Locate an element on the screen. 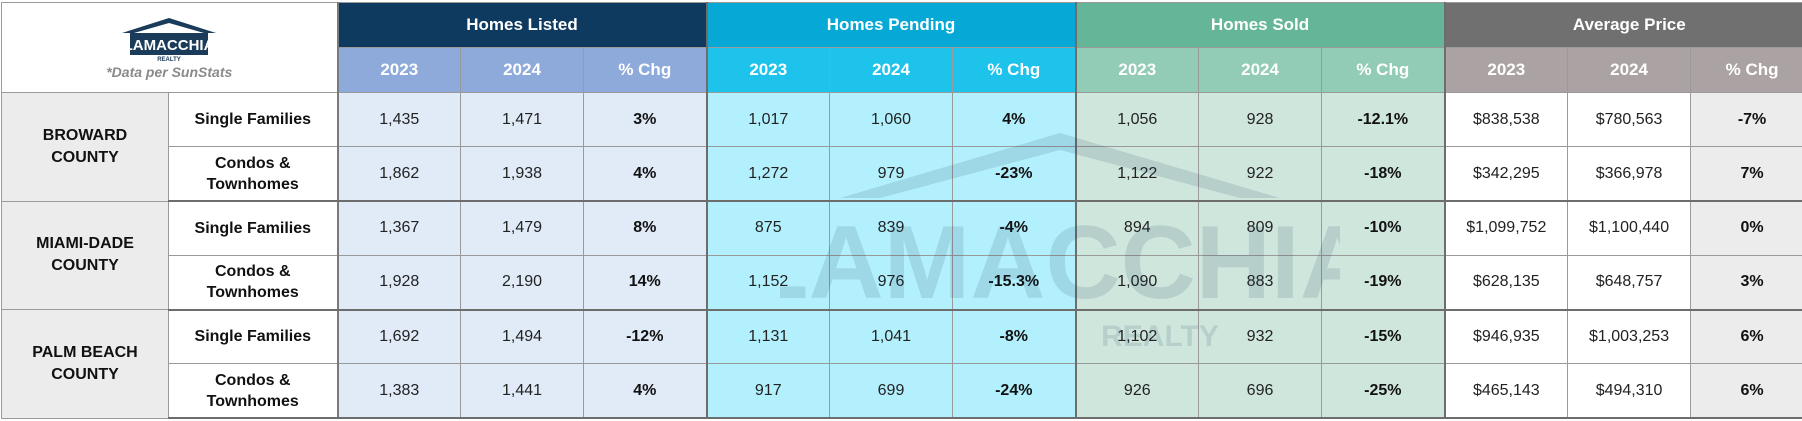  listed-value-pct-chg: -12% is located at coordinates (645, 336).